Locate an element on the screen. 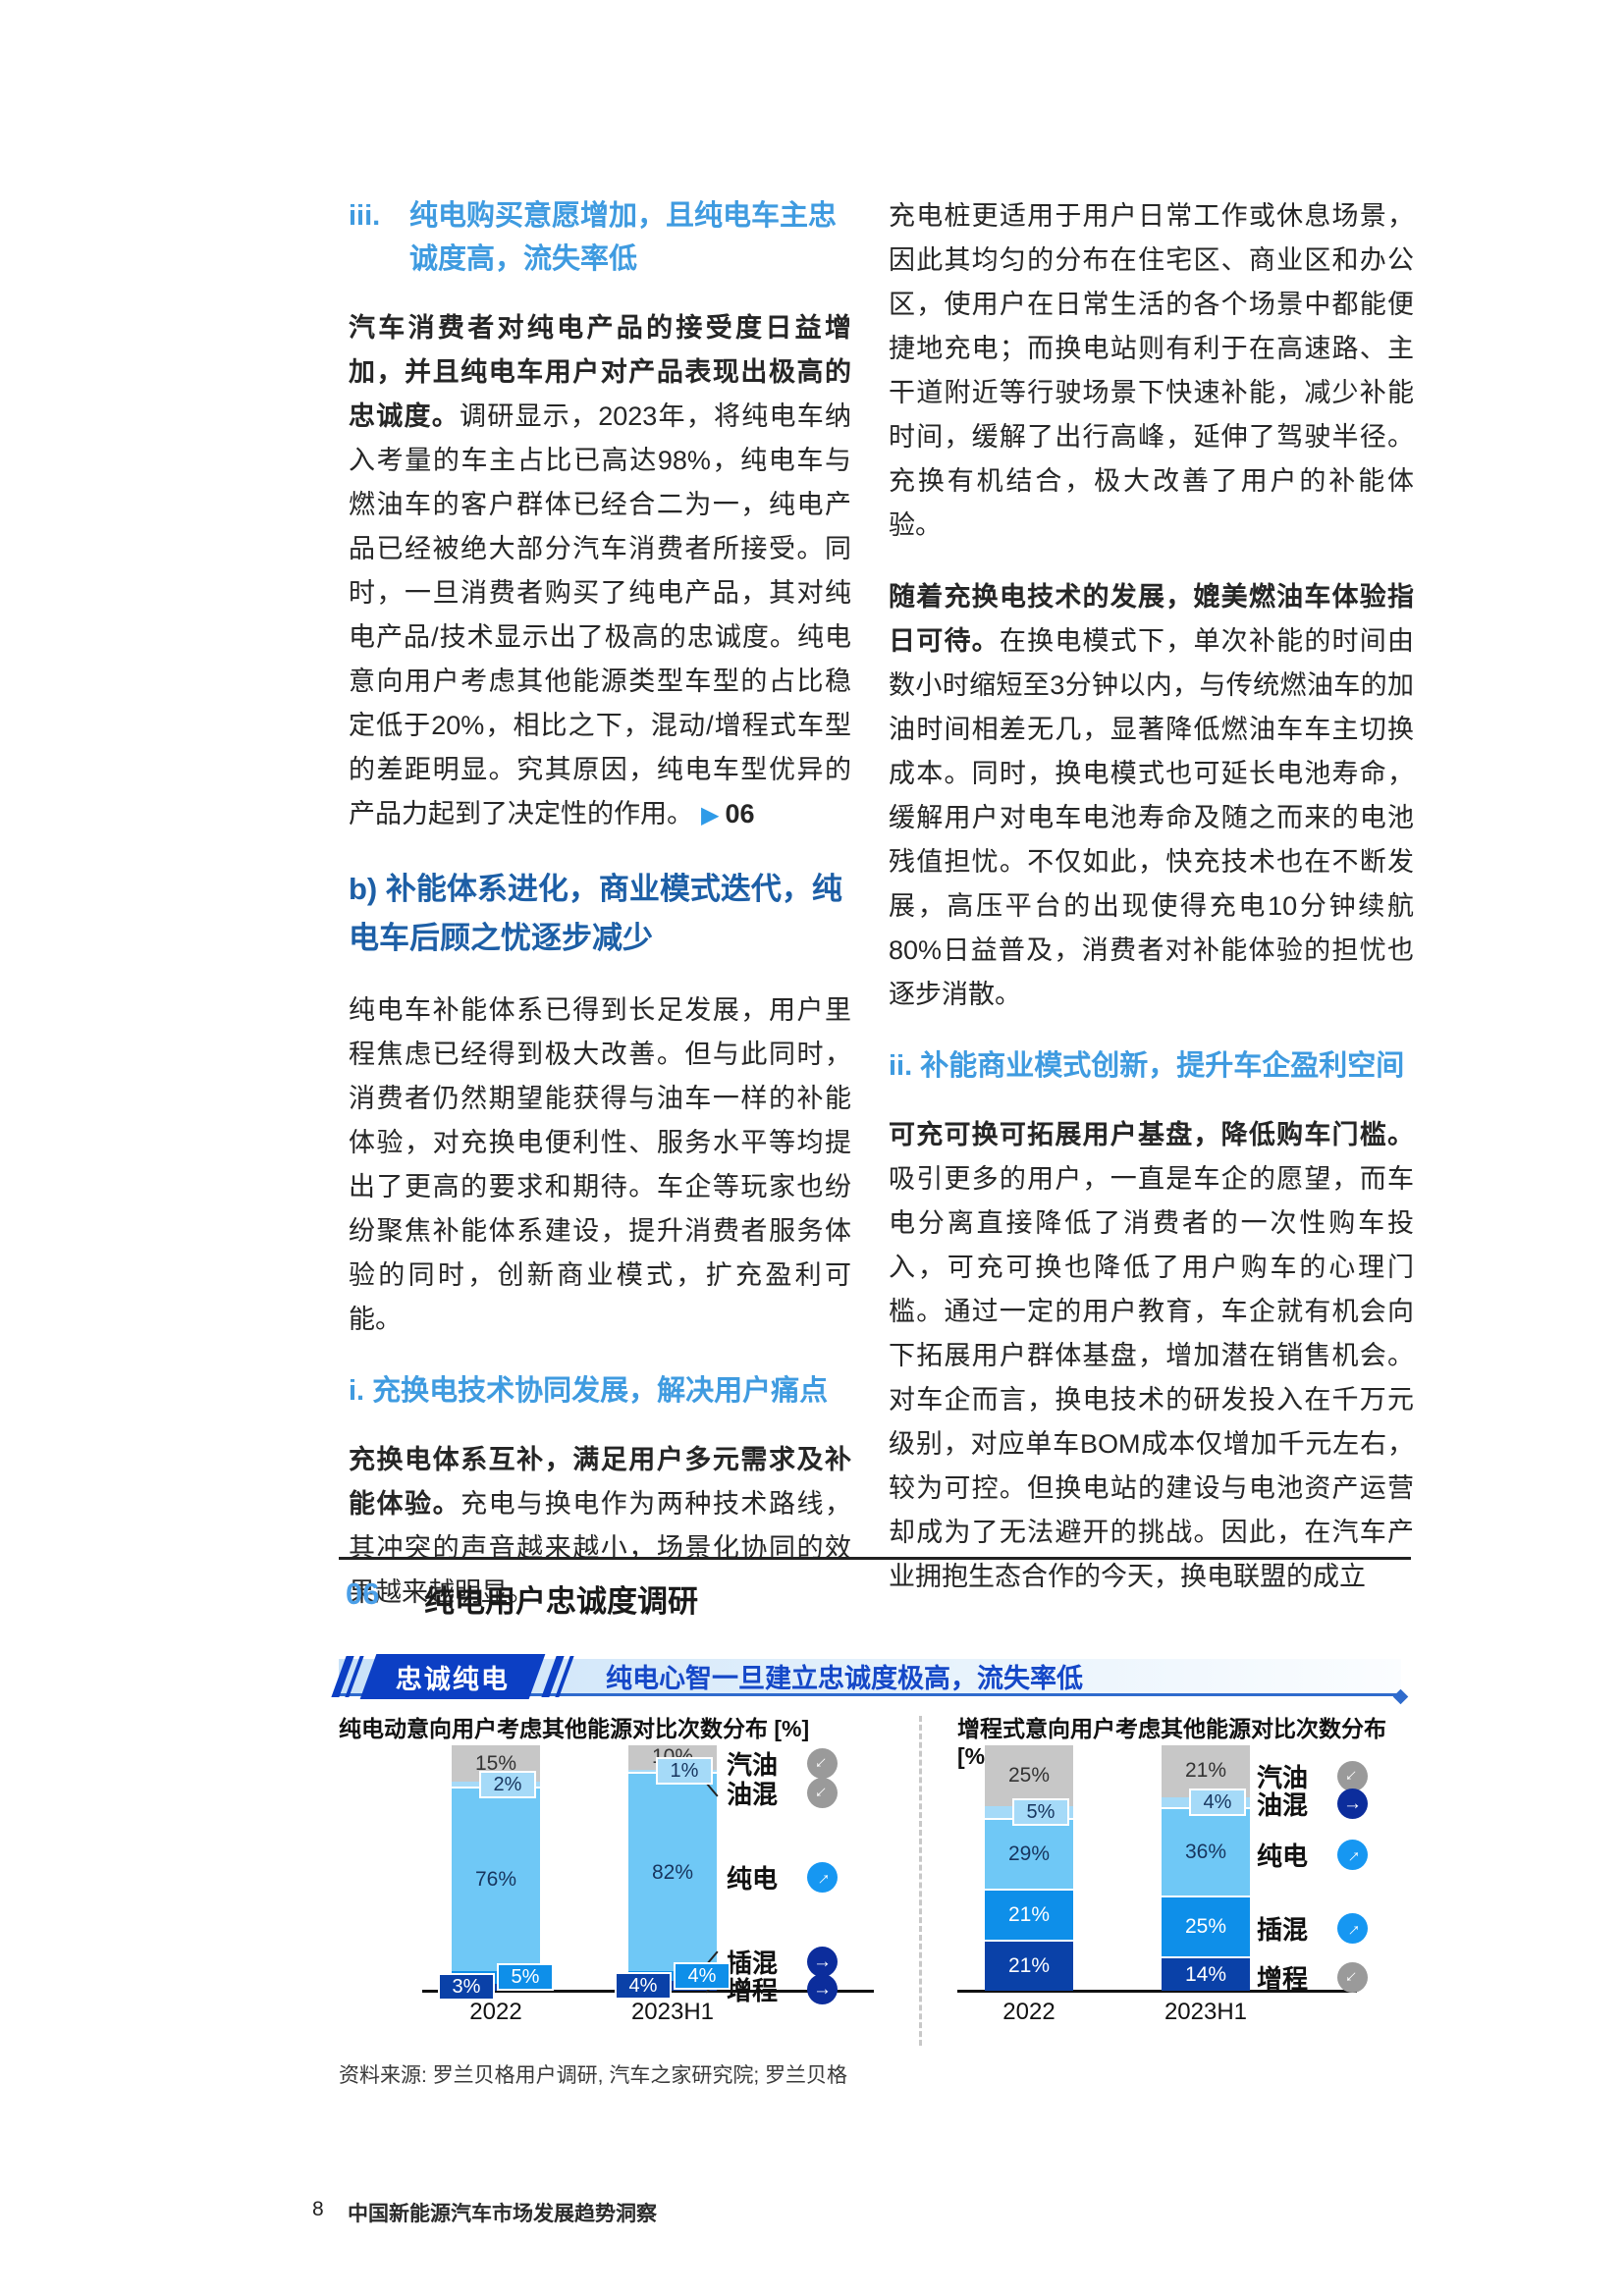  bar-segment-纯电: 36% is located at coordinates (1206, 1851).